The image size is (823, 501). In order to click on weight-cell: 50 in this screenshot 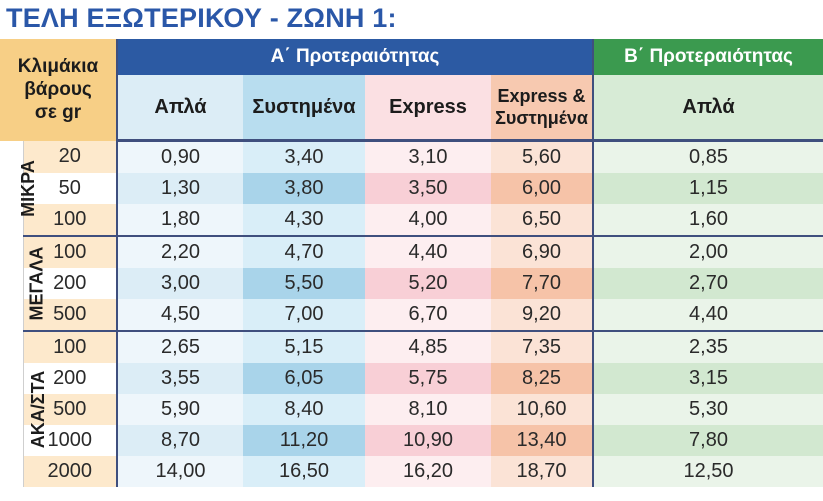, I will do `click(70, 188)`.